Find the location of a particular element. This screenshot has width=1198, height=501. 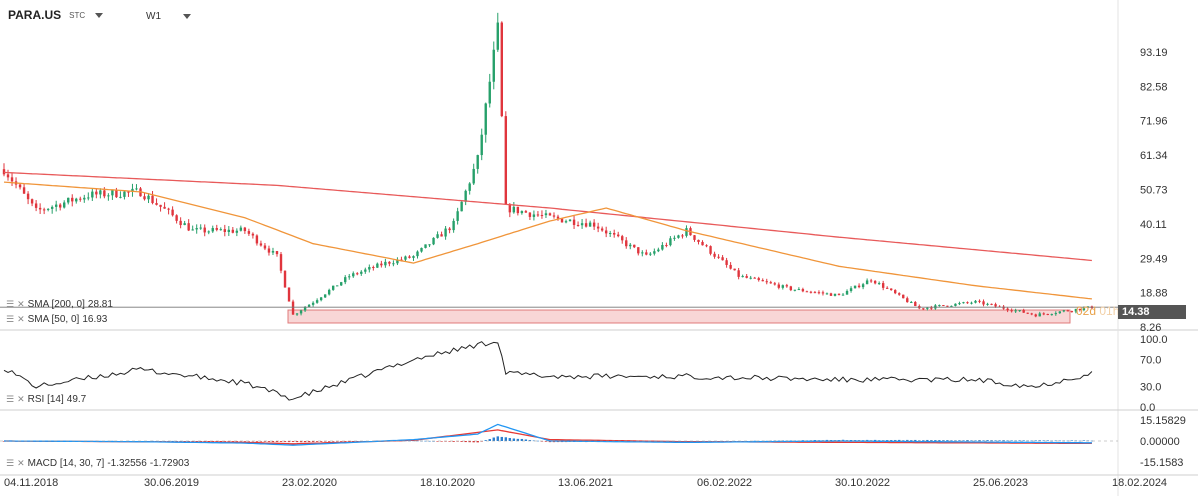

support-zone is located at coordinates (679, 316).